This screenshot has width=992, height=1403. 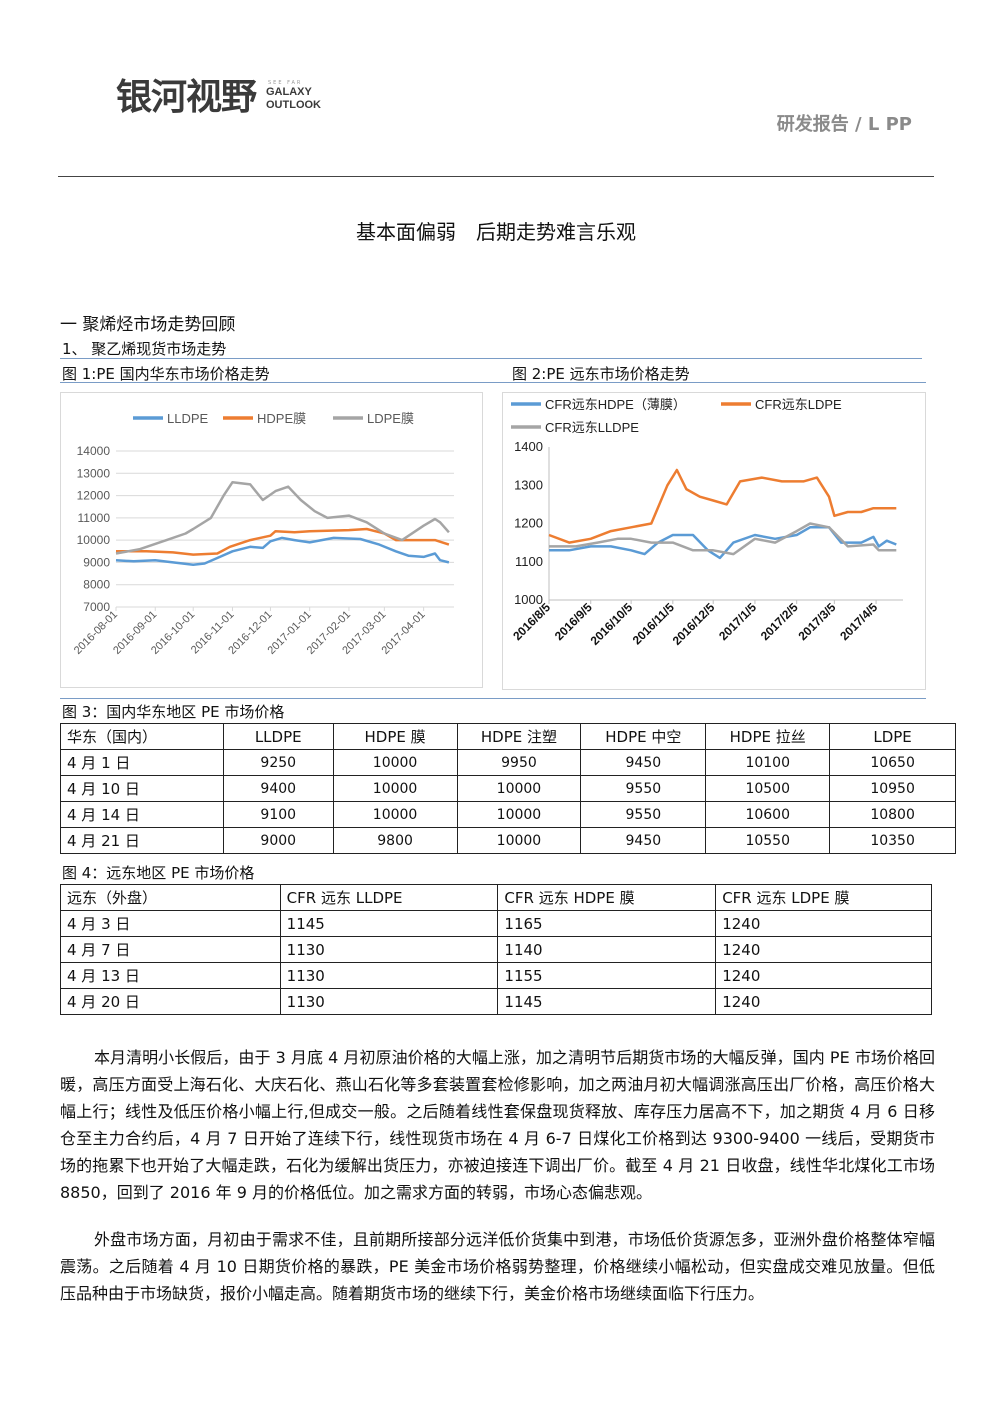 What do you see at coordinates (170, 949) in the screenshot?
I see `table-cell: 4 月 7 日` at bounding box center [170, 949].